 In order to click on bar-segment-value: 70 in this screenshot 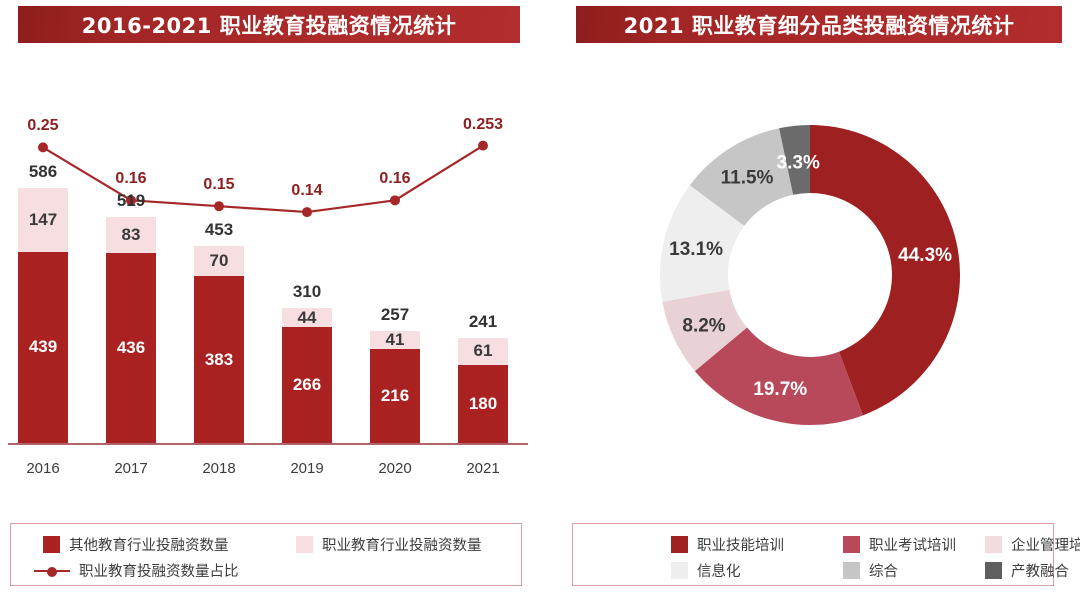, I will do `click(219, 260)`.